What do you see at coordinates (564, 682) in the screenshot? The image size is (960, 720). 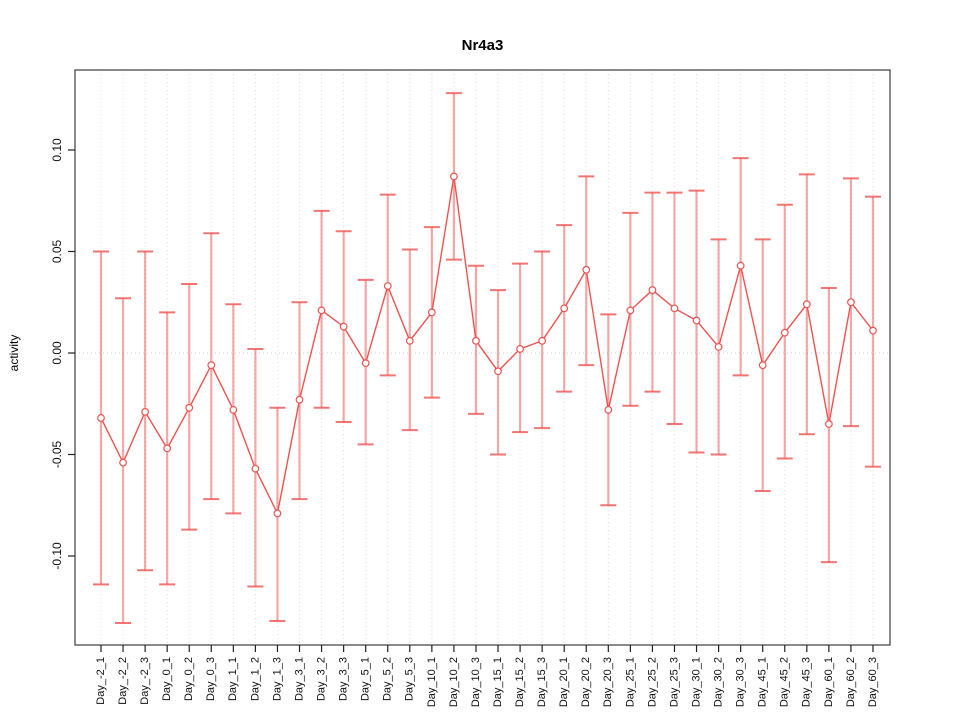 I see `x-tick-label: Day_20_1` at bounding box center [564, 682].